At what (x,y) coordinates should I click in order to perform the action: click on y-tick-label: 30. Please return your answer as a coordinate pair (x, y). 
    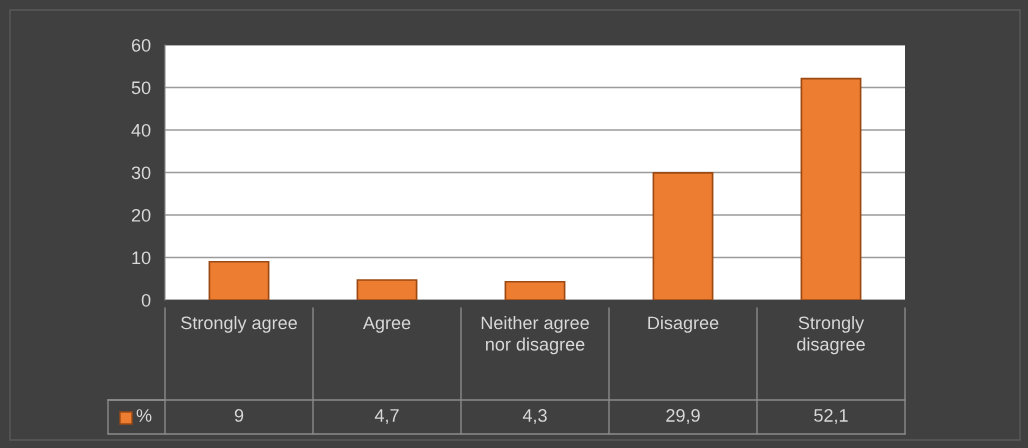
    Looking at the image, I should click on (141, 173).